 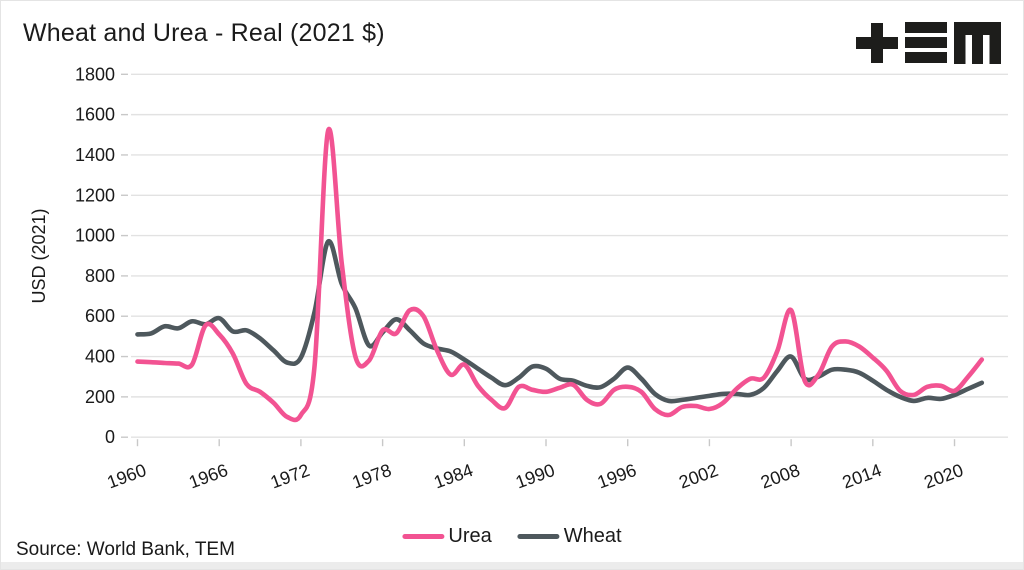 What do you see at coordinates (780, 476) in the screenshot?
I see `svg-text: 2008` at bounding box center [780, 476].